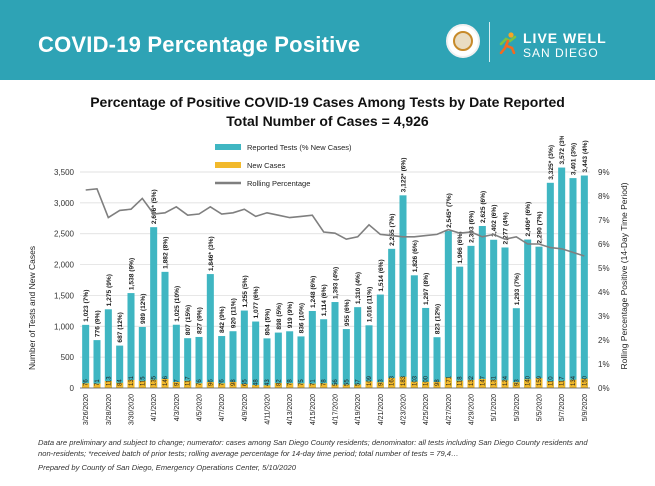 This screenshot has height=486, width=655. I want to click on bar-value-label: 2,402 (6%), so click(494, 220).